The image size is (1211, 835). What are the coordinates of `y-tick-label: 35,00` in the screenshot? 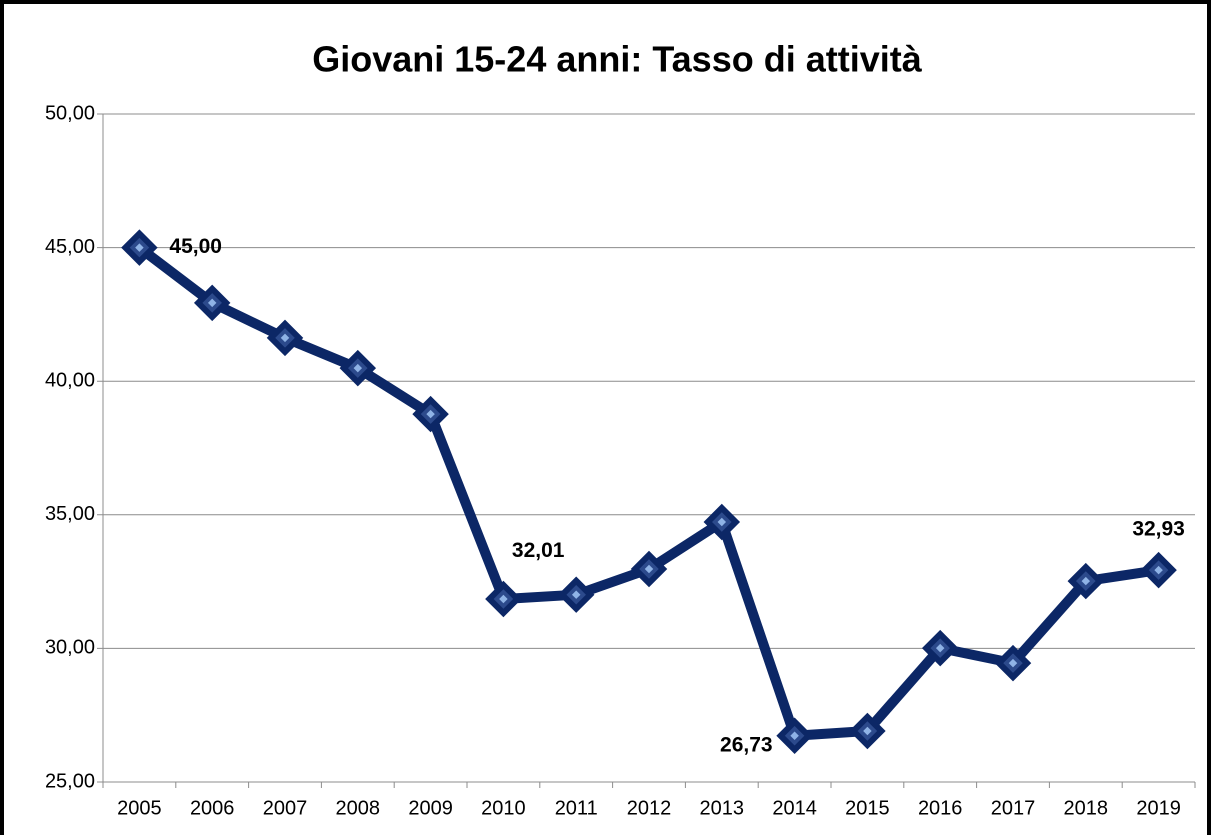 It's located at (70, 514).